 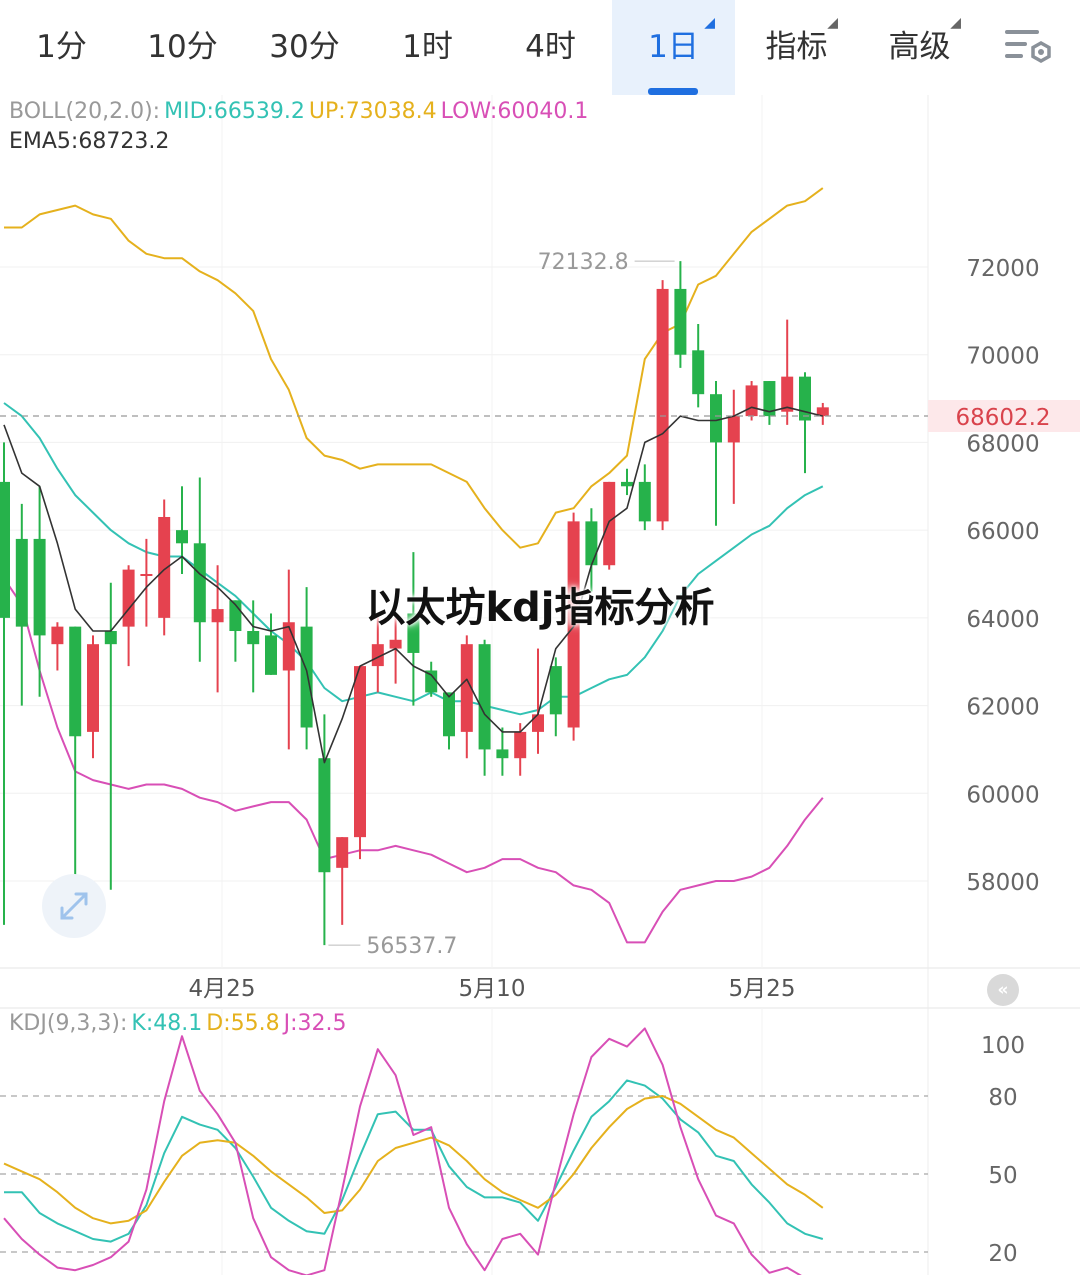 I want to click on tab-3: 1时, so click(x=427, y=47).